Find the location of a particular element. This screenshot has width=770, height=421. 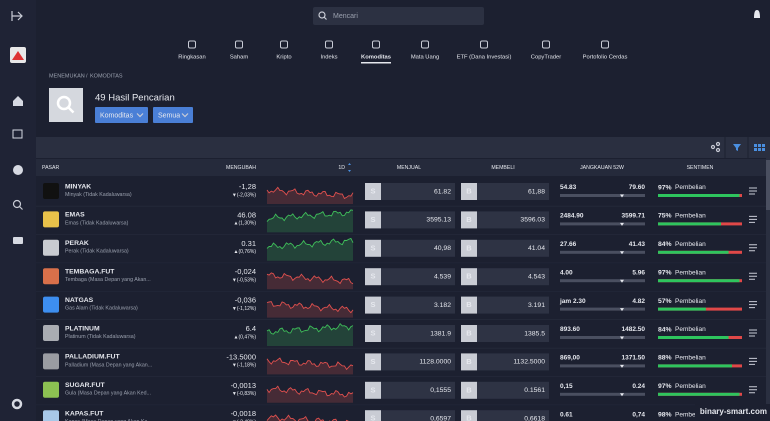

nav-tab: Kripto is located at coordinates (283, 58).